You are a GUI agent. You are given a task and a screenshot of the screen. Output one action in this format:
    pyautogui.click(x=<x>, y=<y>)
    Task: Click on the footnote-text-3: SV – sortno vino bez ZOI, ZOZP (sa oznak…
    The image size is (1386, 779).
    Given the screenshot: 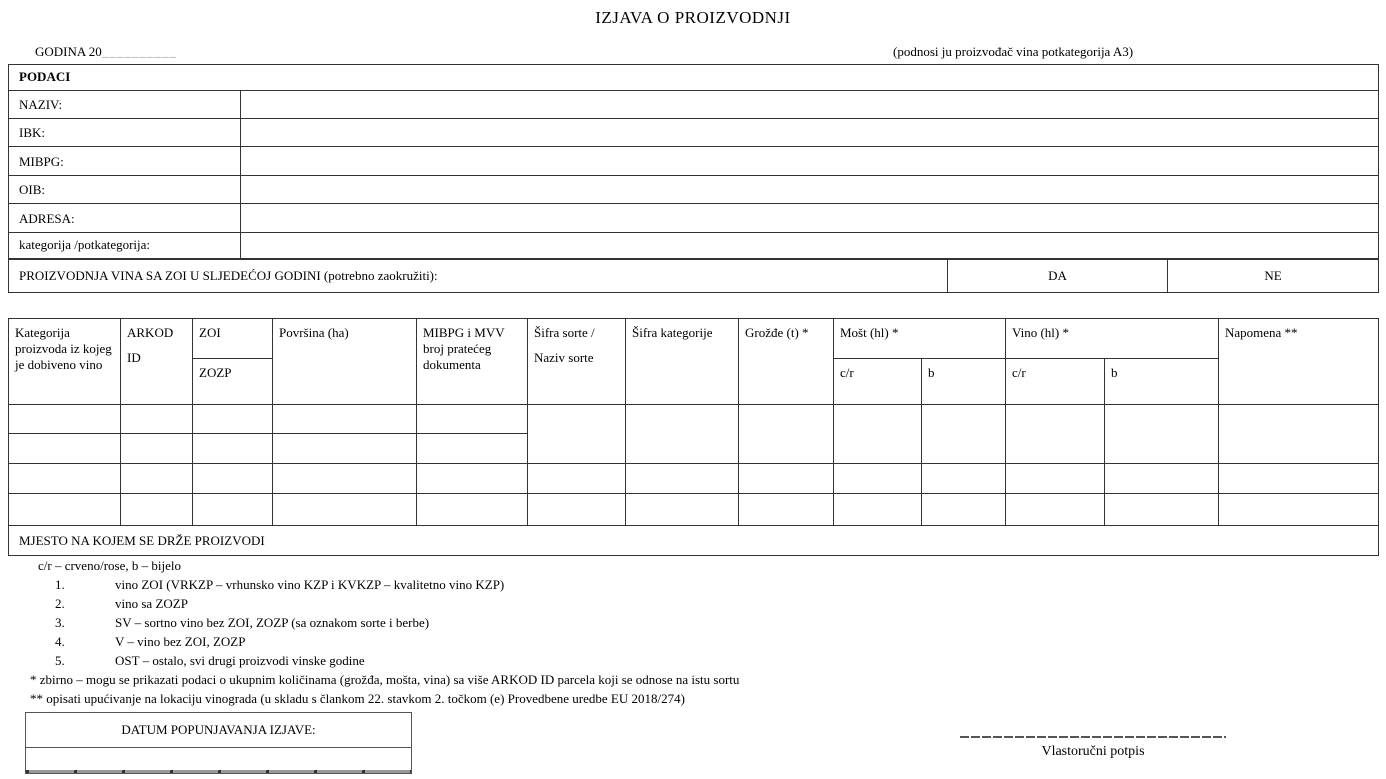 What is the action you would take?
    pyautogui.click(x=272, y=622)
    